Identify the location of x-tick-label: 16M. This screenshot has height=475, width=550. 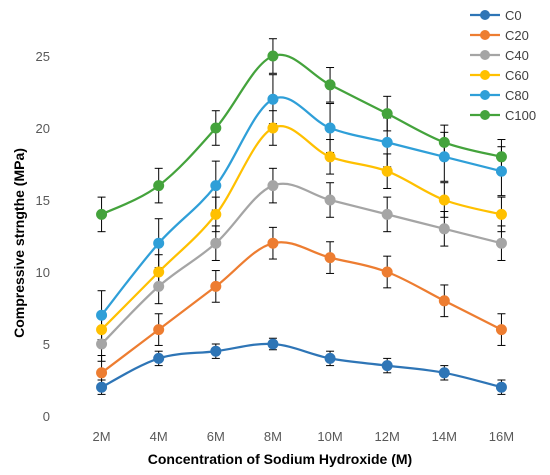
(501, 436).